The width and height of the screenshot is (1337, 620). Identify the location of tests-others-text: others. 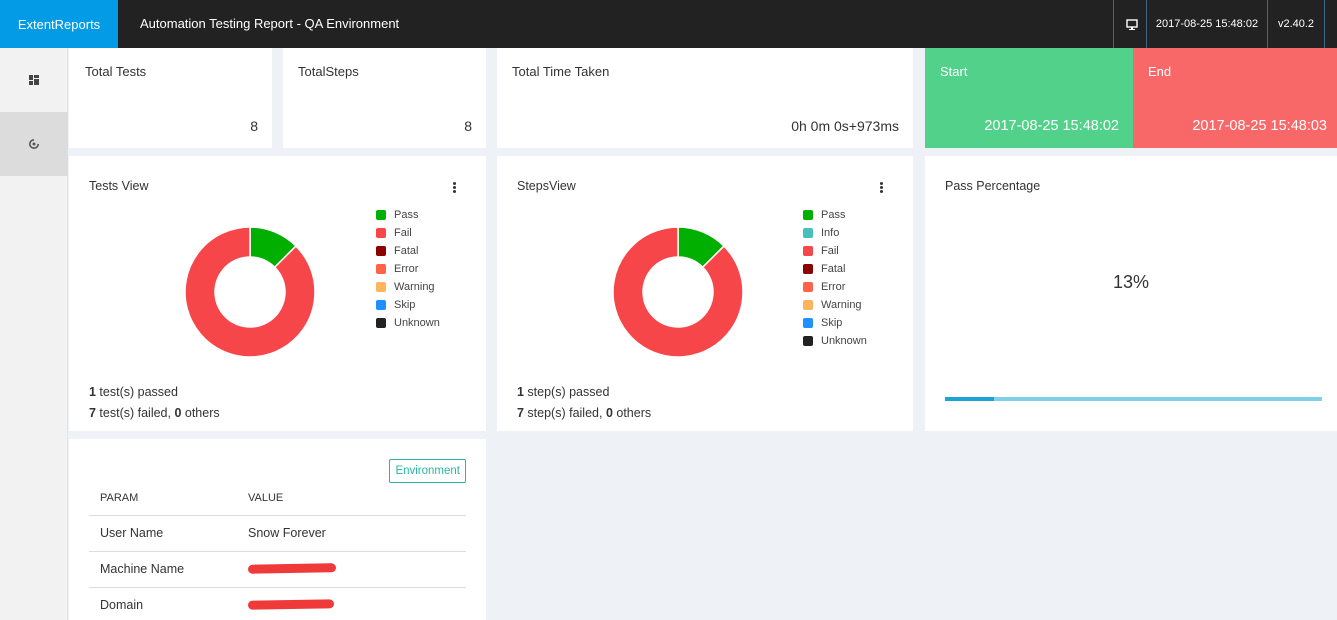
(200, 413).